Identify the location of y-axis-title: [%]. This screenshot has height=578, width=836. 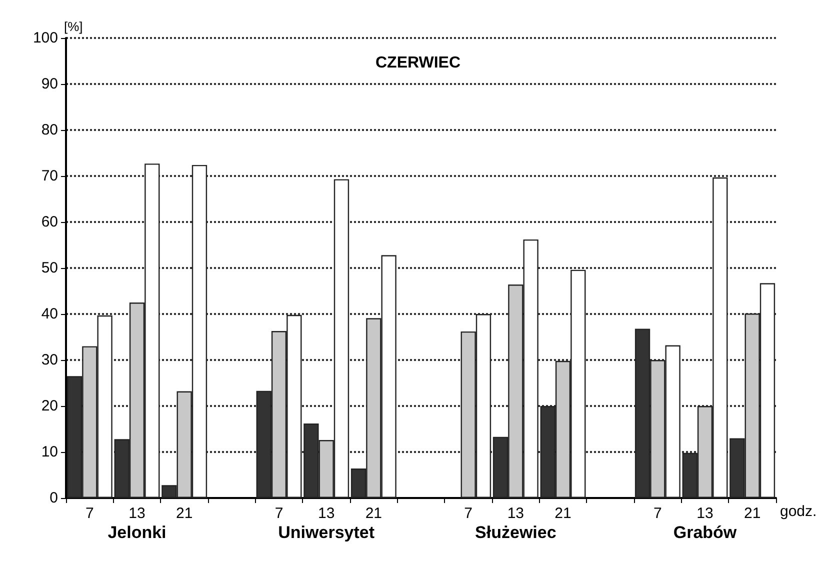
(73, 26).